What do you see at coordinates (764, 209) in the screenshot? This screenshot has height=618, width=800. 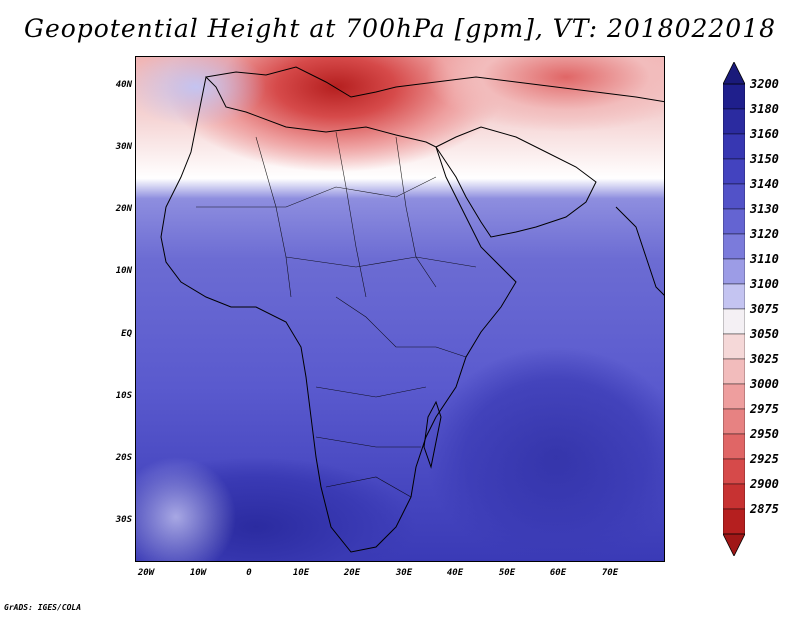 I see `colorbar-label: 3130` at bounding box center [764, 209].